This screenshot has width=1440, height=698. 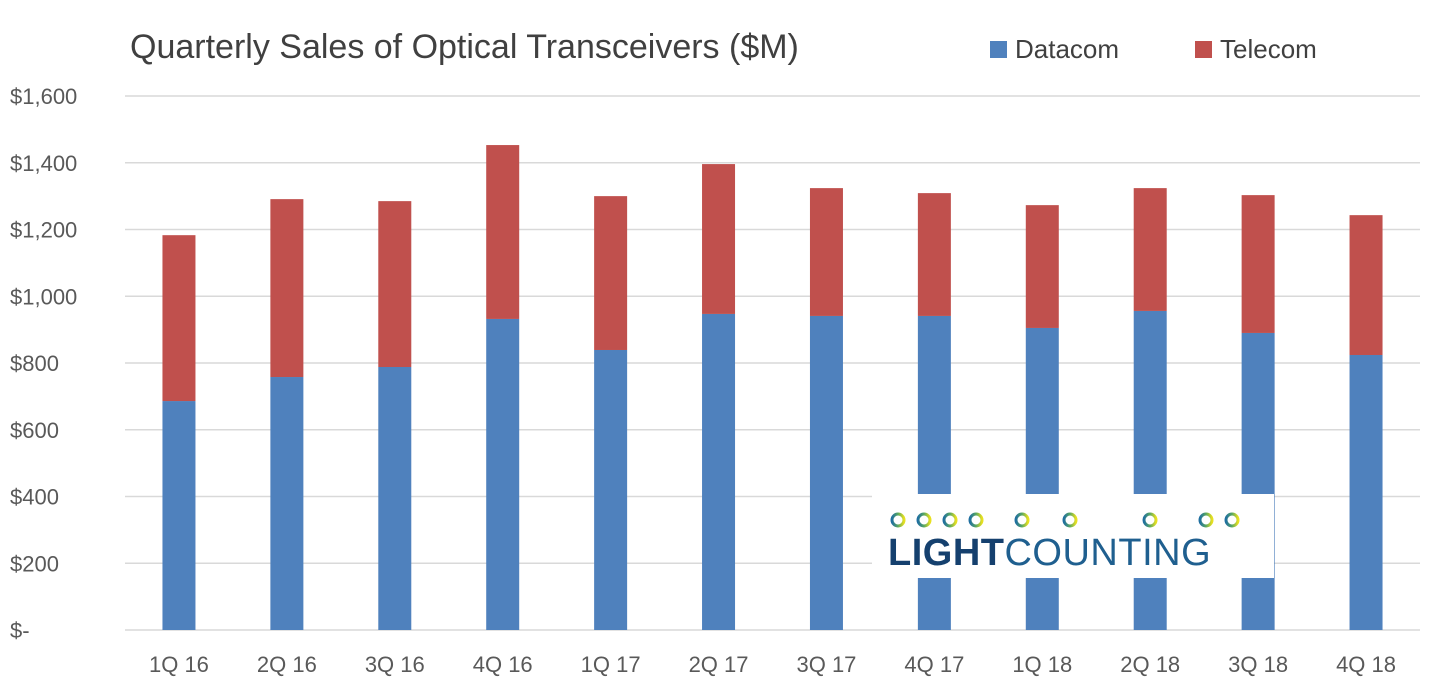 I want to click on legend-swatch-telecom, so click(x=1203, y=49).